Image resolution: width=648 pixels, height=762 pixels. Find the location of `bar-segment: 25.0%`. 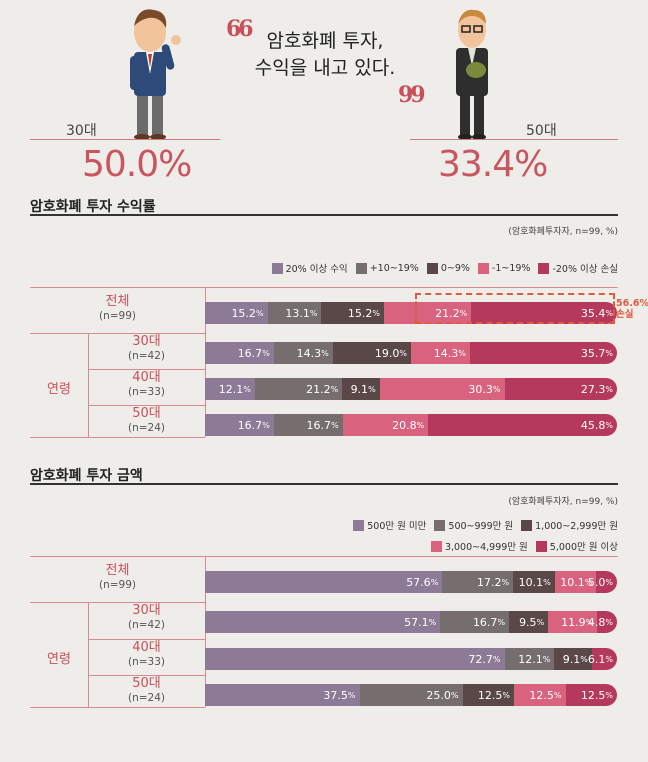

bar-segment: 25.0% is located at coordinates (411, 695).